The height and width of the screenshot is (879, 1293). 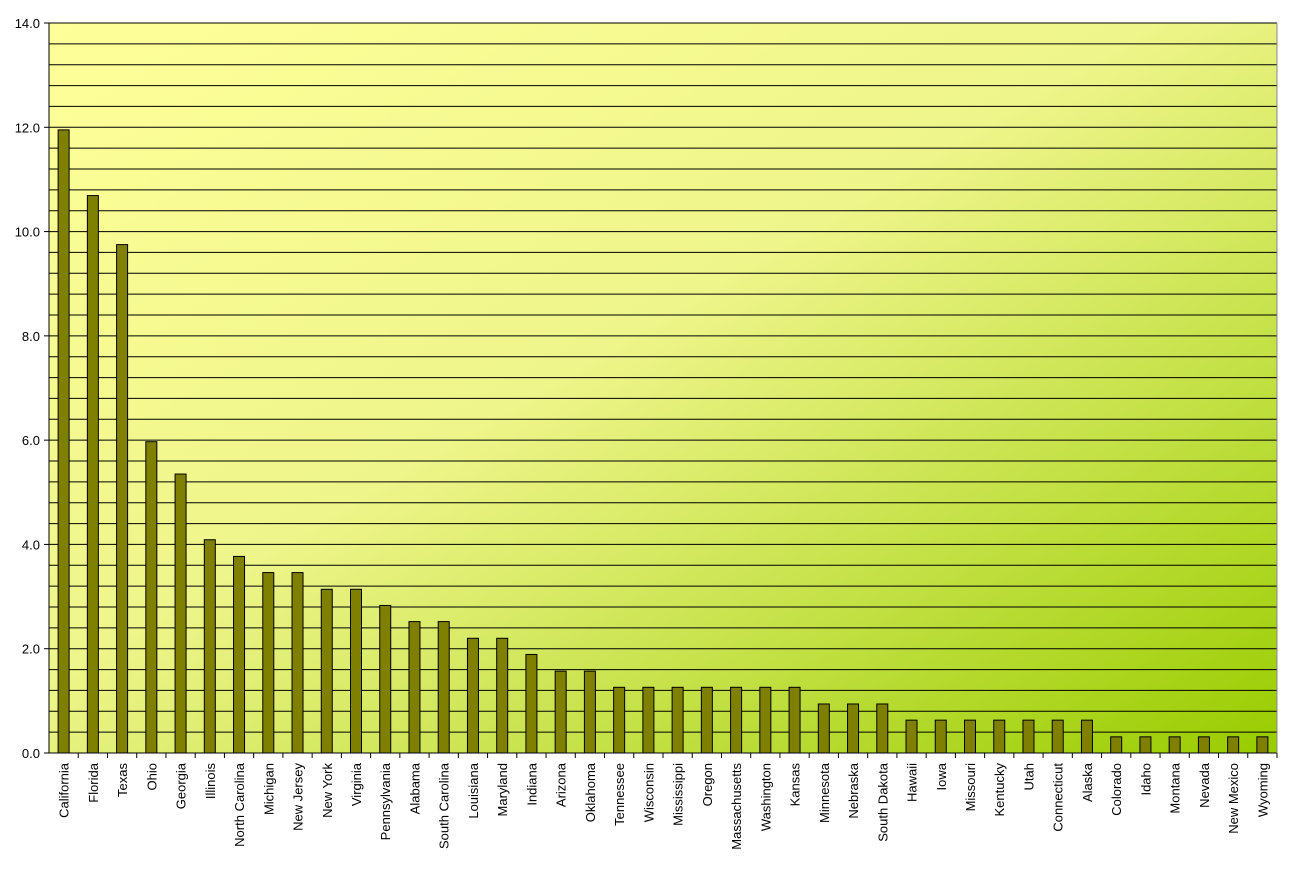 I want to click on x-tick-label: Ohio, so click(x=151, y=776).